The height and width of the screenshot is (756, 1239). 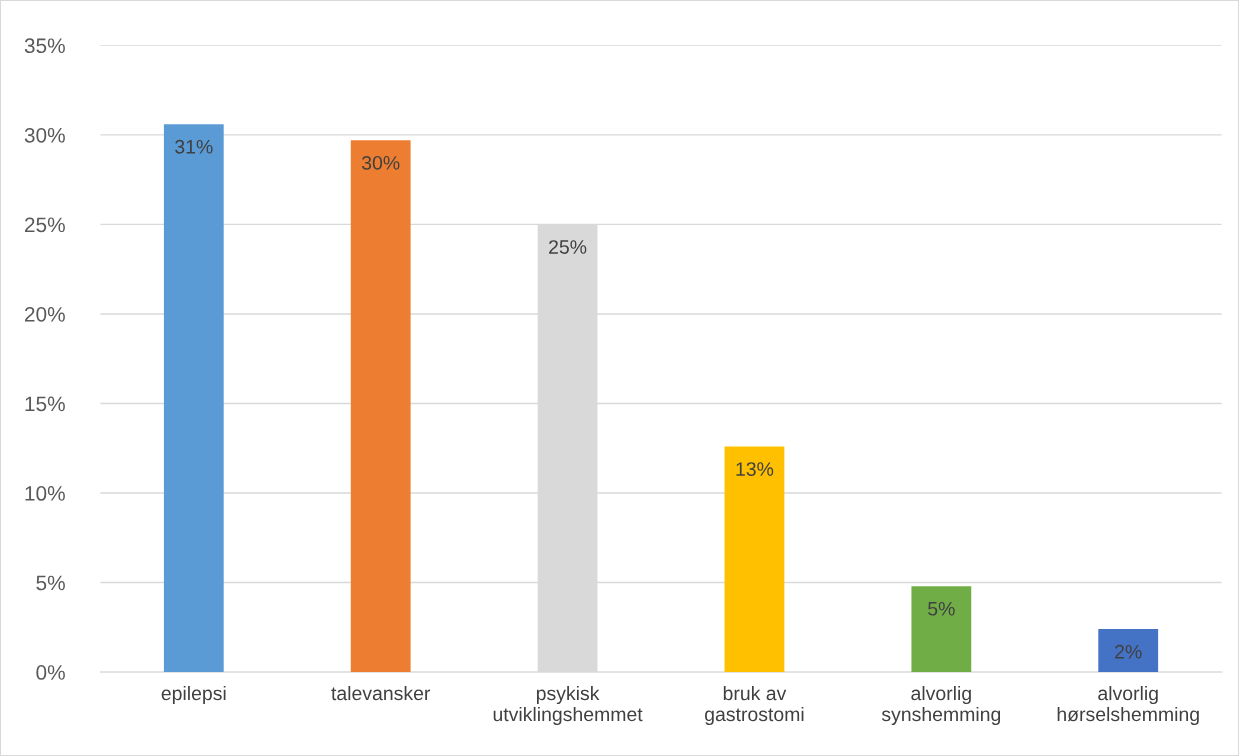 What do you see at coordinates (755, 469) in the screenshot?
I see `data-label: 13%` at bounding box center [755, 469].